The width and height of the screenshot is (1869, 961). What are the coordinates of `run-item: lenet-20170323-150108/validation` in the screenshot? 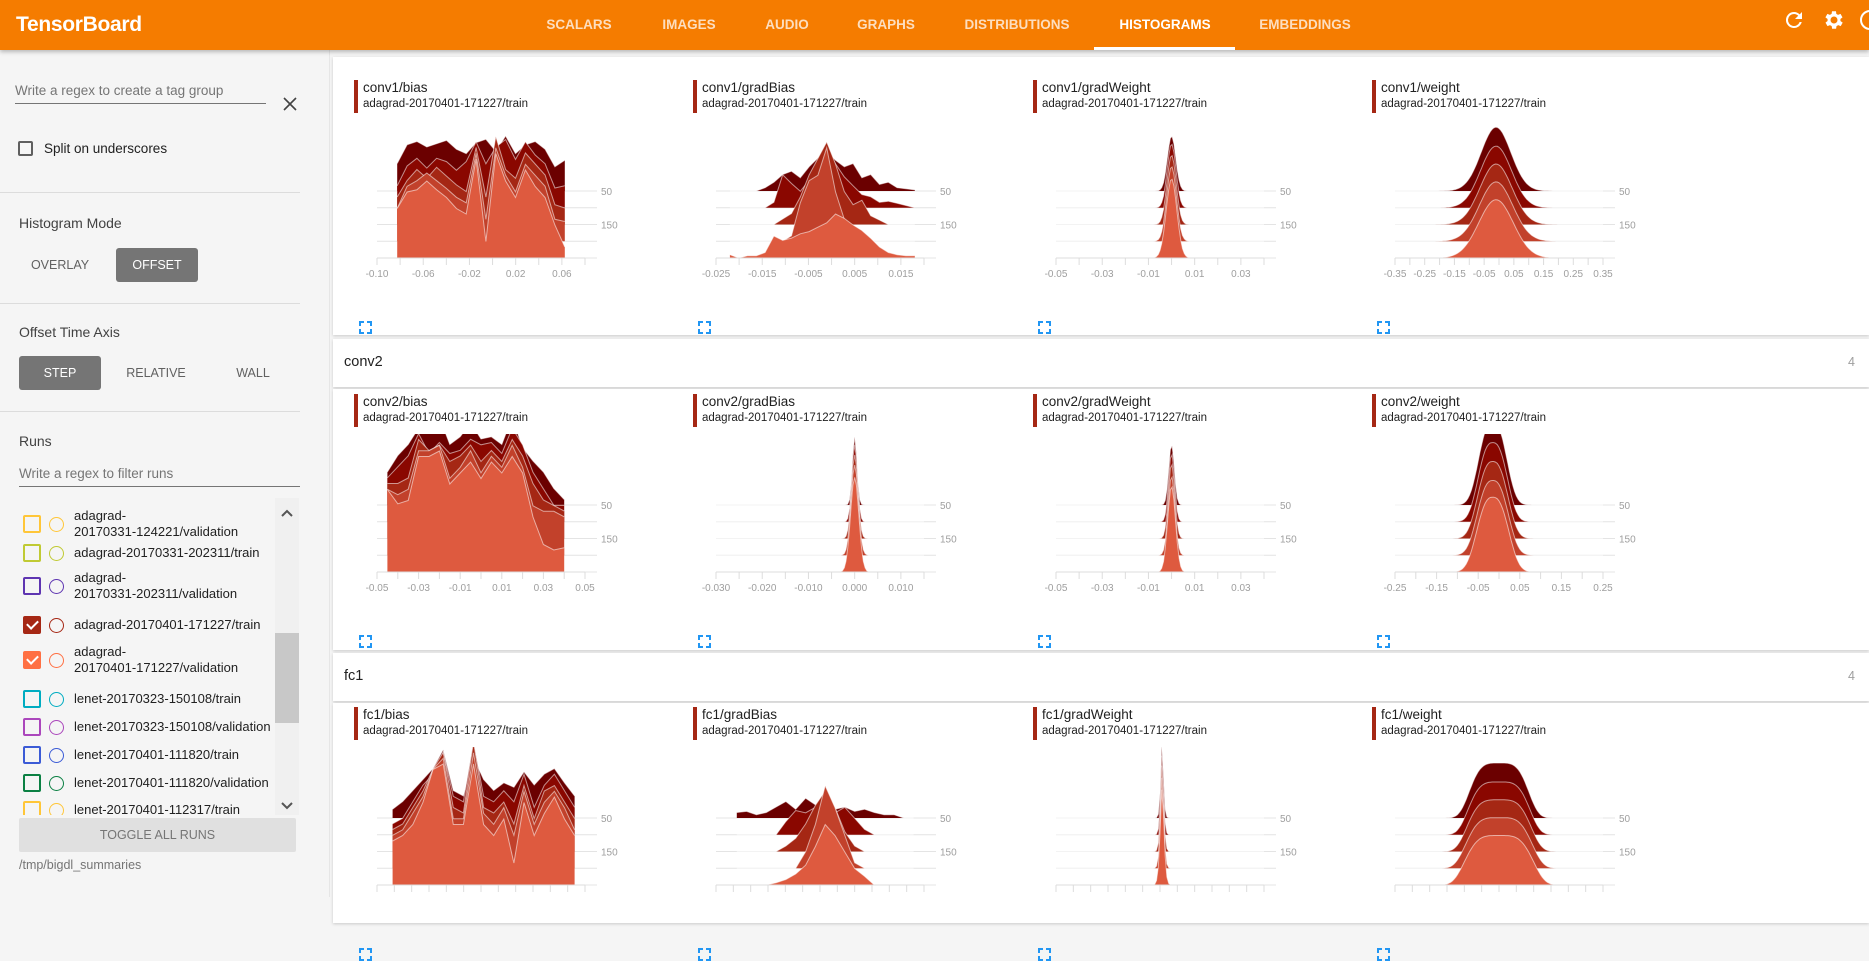 It's located at (148, 727).